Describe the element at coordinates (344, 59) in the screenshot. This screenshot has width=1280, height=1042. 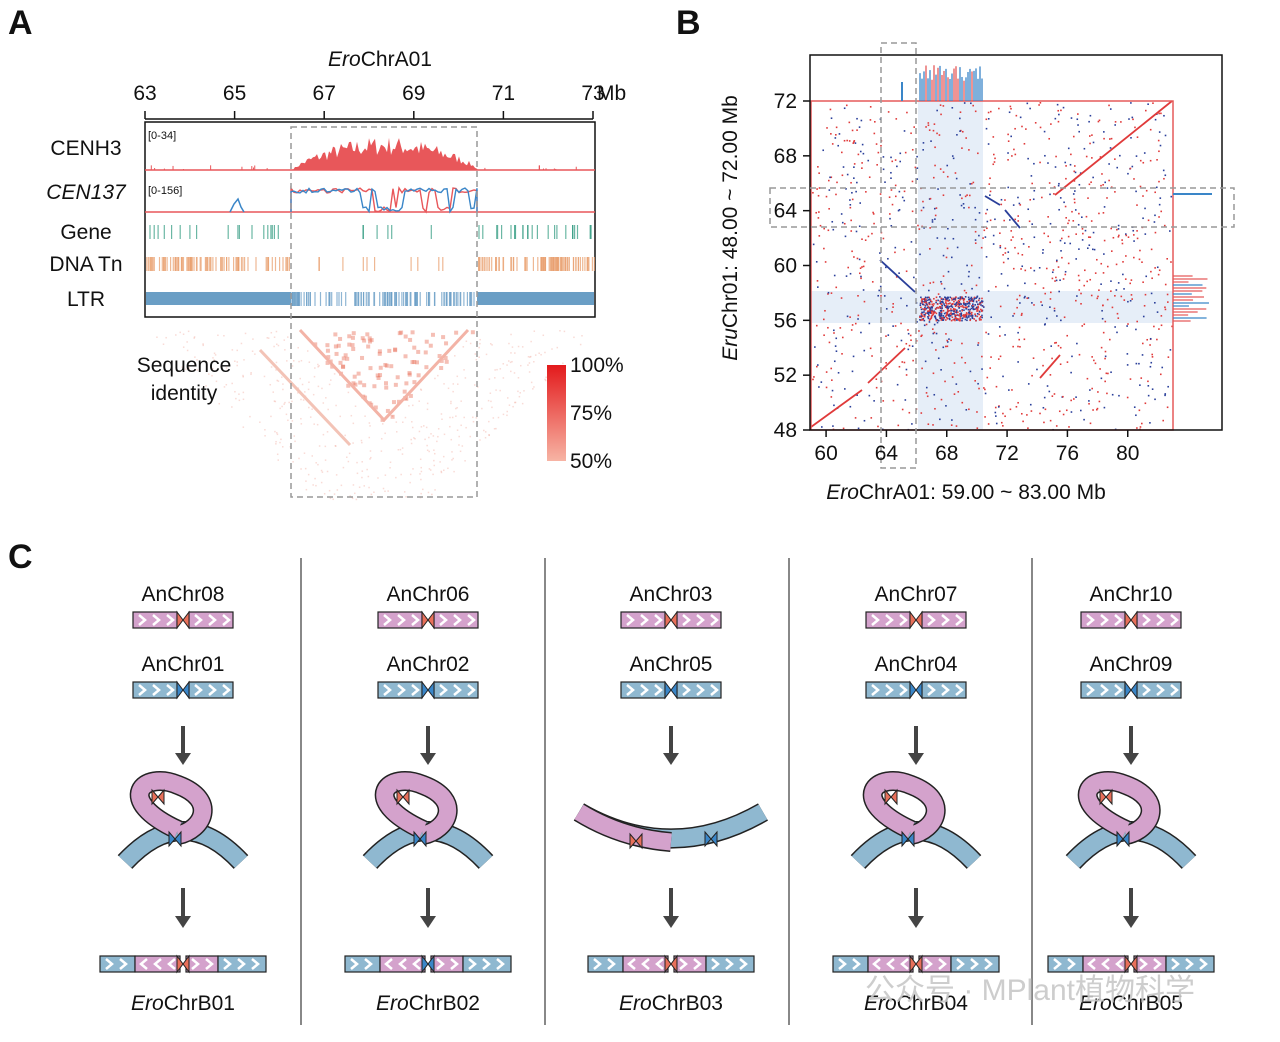
I see `title-italic: Ero` at that location.